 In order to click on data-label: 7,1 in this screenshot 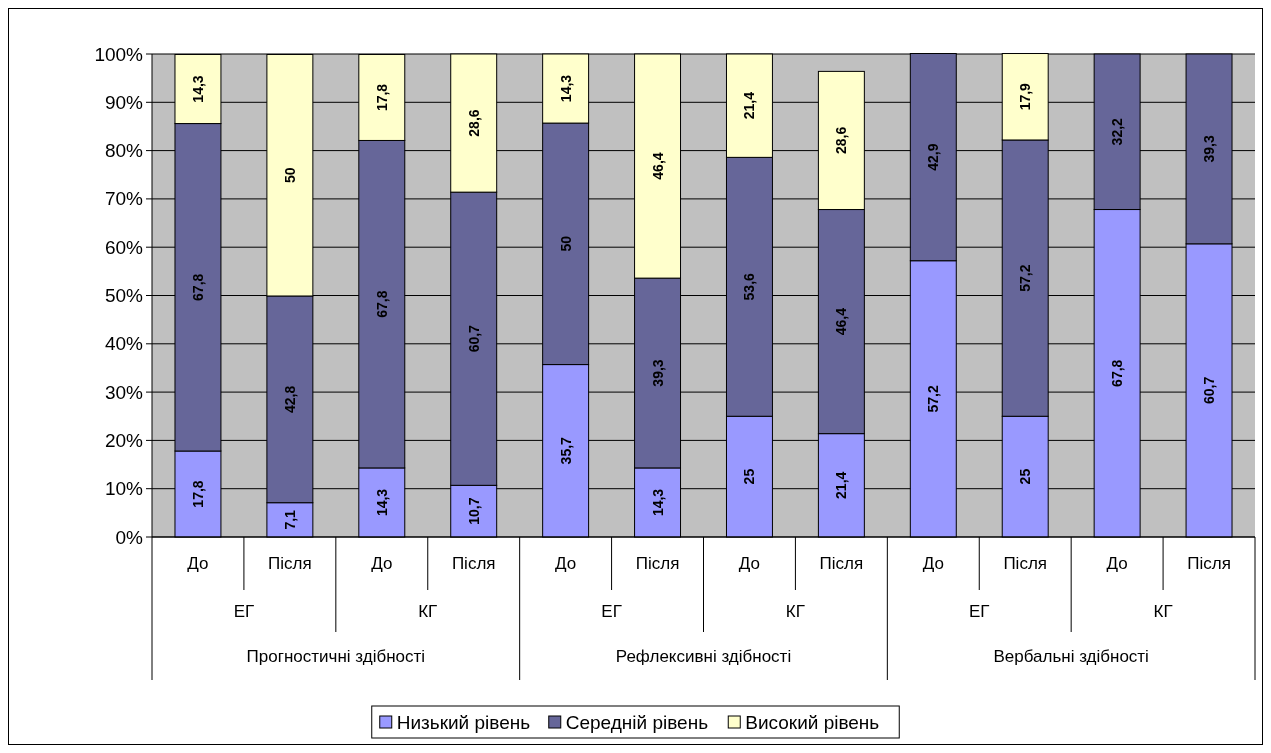, I will do `click(289, 519)`.